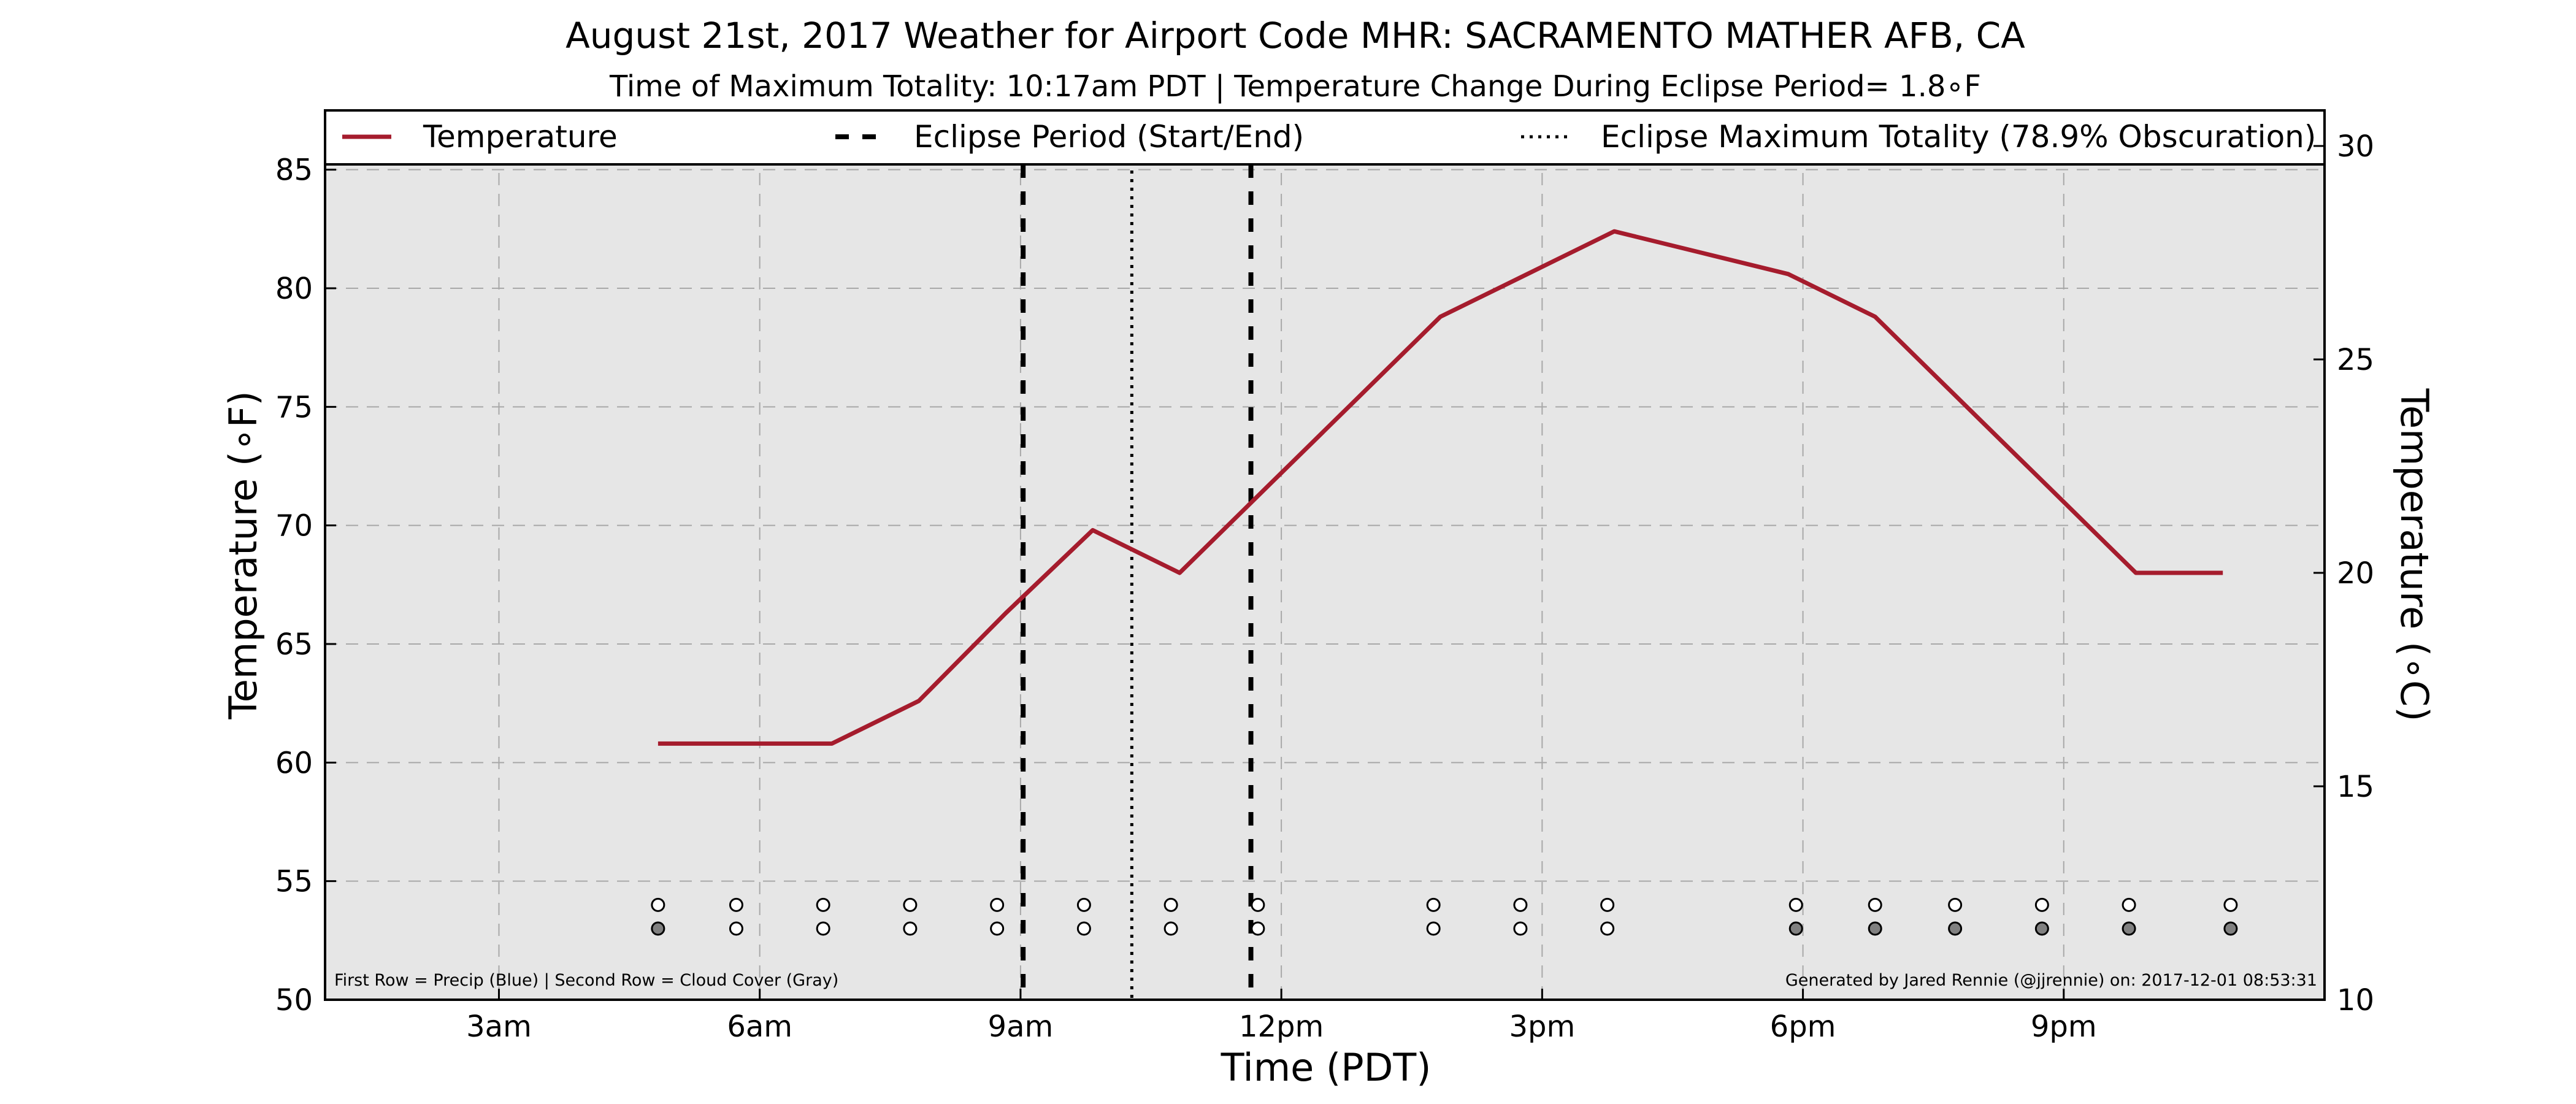  What do you see at coordinates (294, 1000) in the screenshot?
I see `y-tick-label-left: 50` at bounding box center [294, 1000].